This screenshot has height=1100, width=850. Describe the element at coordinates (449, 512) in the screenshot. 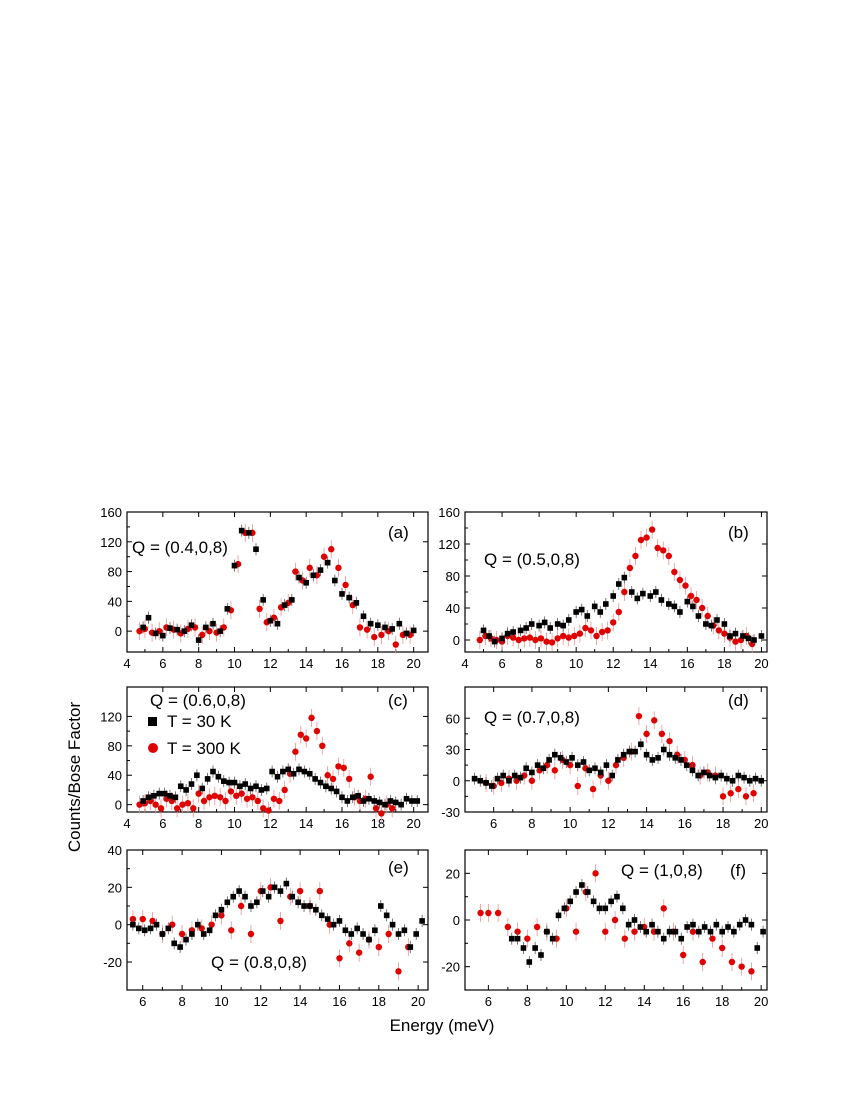

I see `y-tick-label: 160` at that location.